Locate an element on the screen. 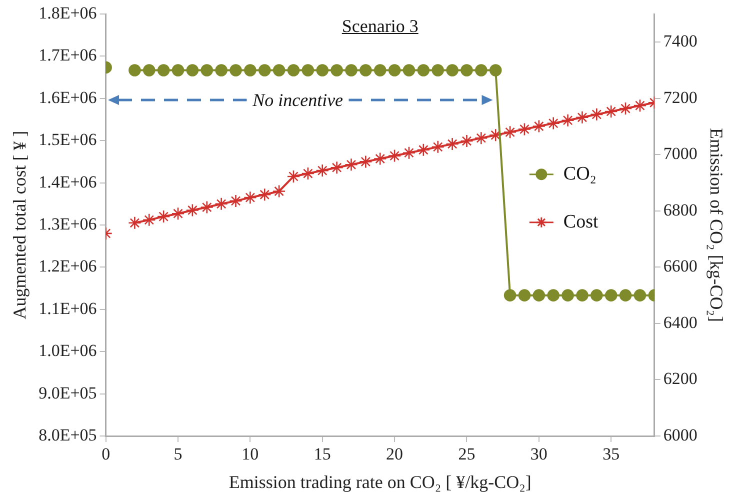 This screenshot has width=736, height=502. y2-tick-label: 6400 is located at coordinates (680, 322).